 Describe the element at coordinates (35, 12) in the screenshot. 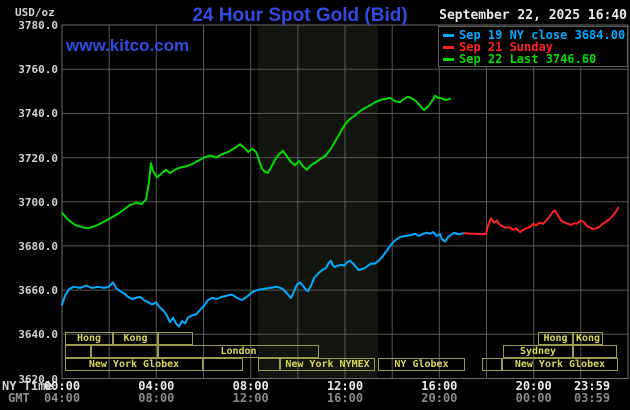

I see `unit-label: USD/oz` at that location.